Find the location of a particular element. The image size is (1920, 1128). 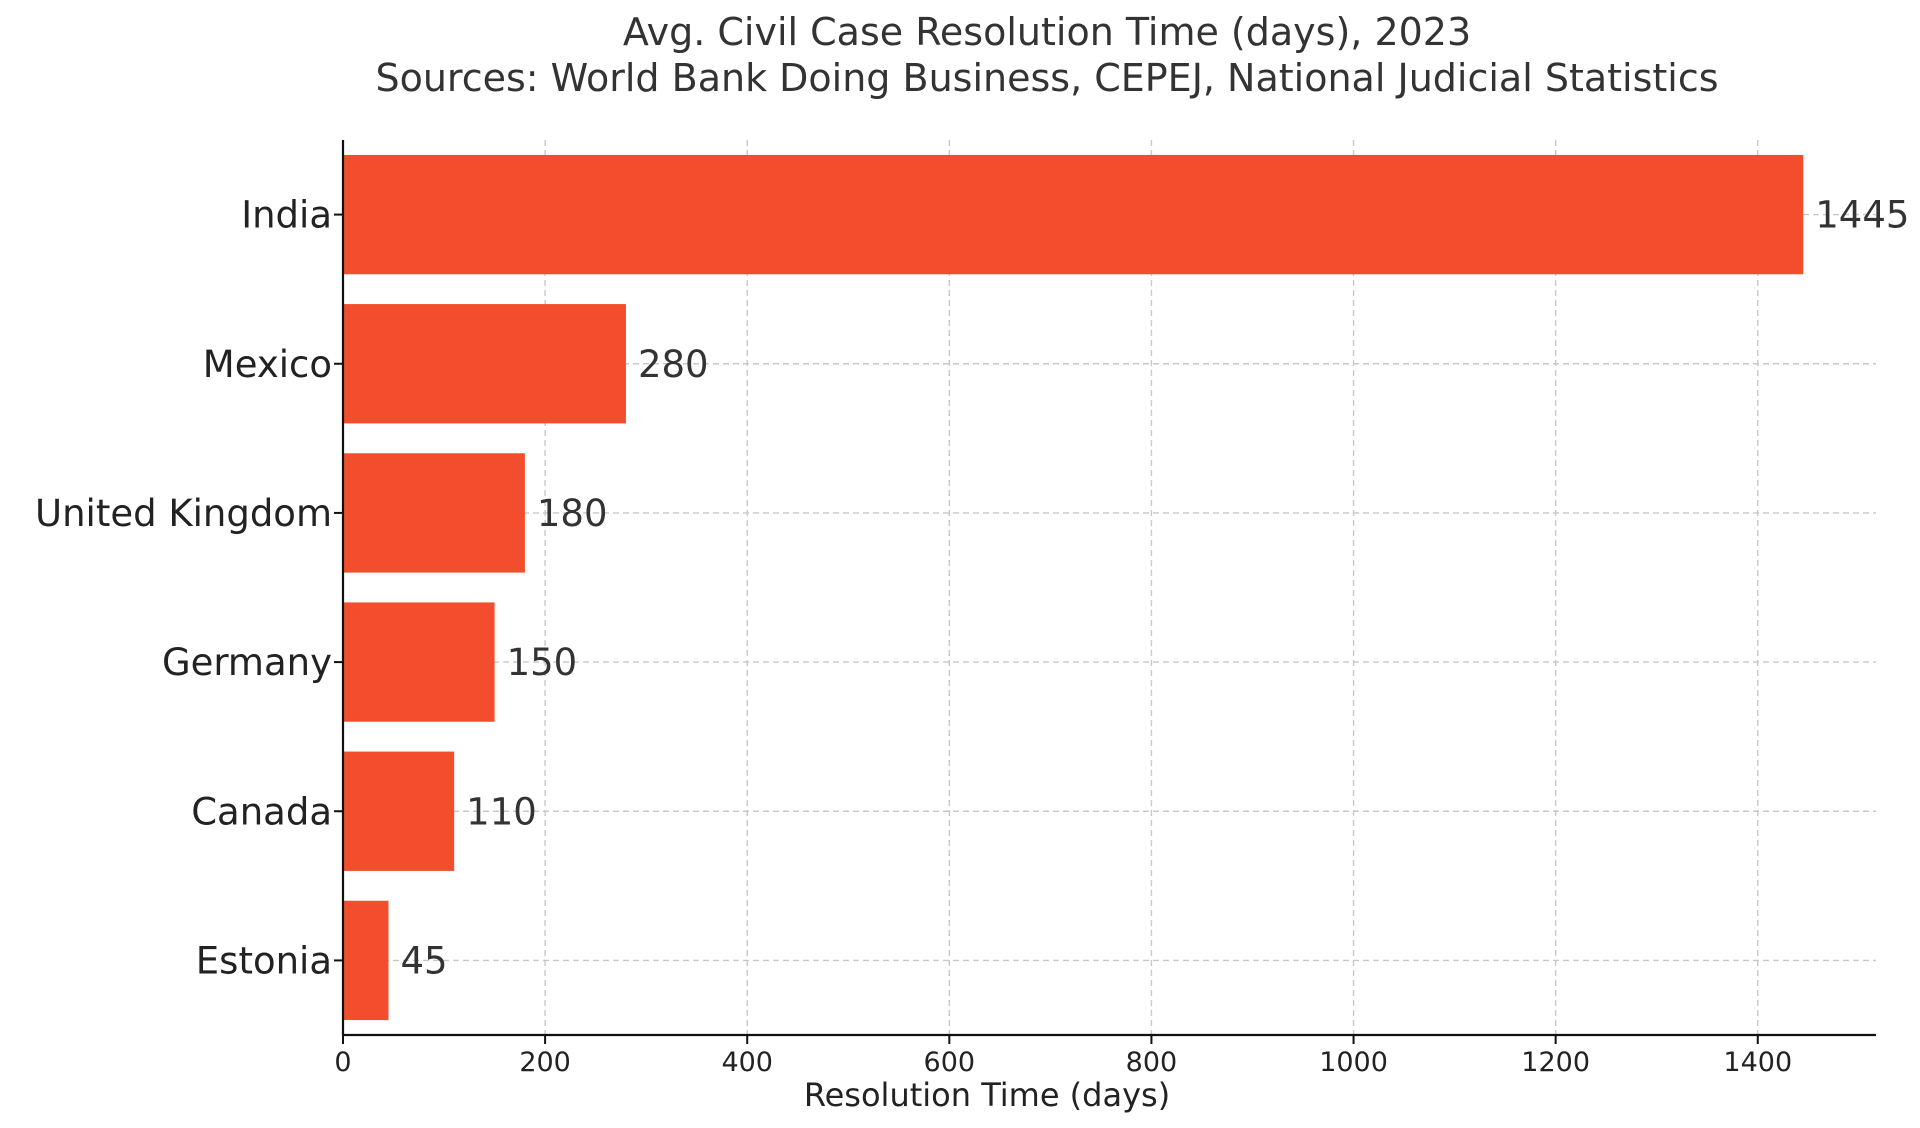

category-label-estonia: Estonia is located at coordinates (264, 960).